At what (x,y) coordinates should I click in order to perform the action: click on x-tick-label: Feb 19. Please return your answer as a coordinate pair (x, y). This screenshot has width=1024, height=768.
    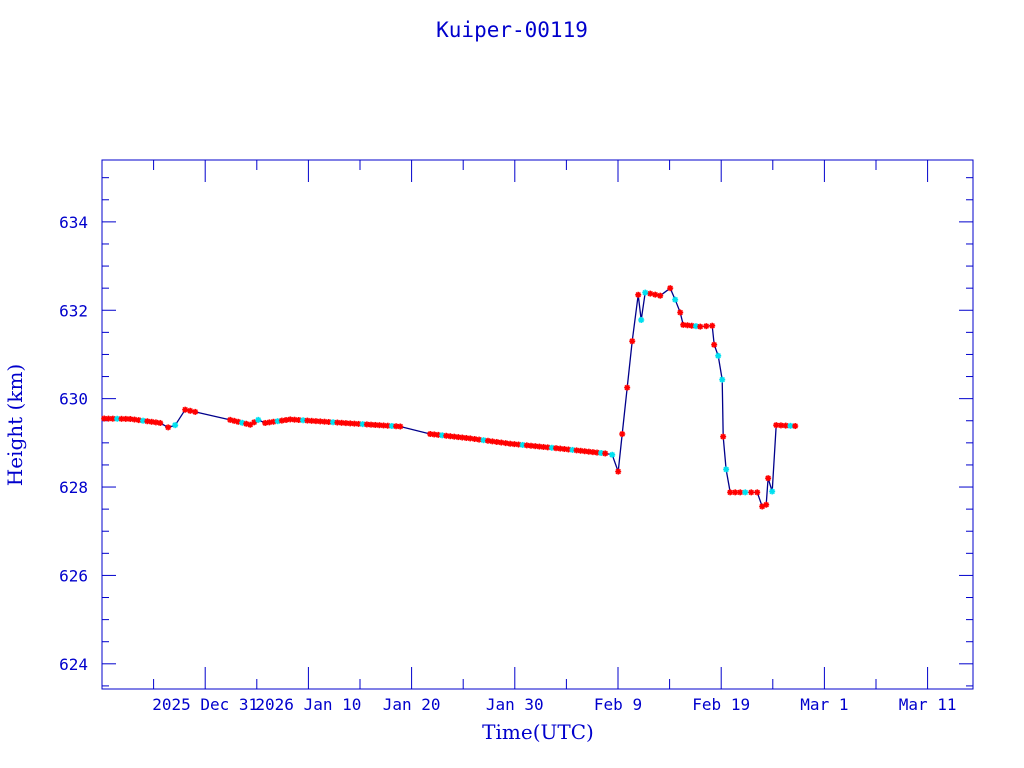
    Looking at the image, I should click on (721, 704).